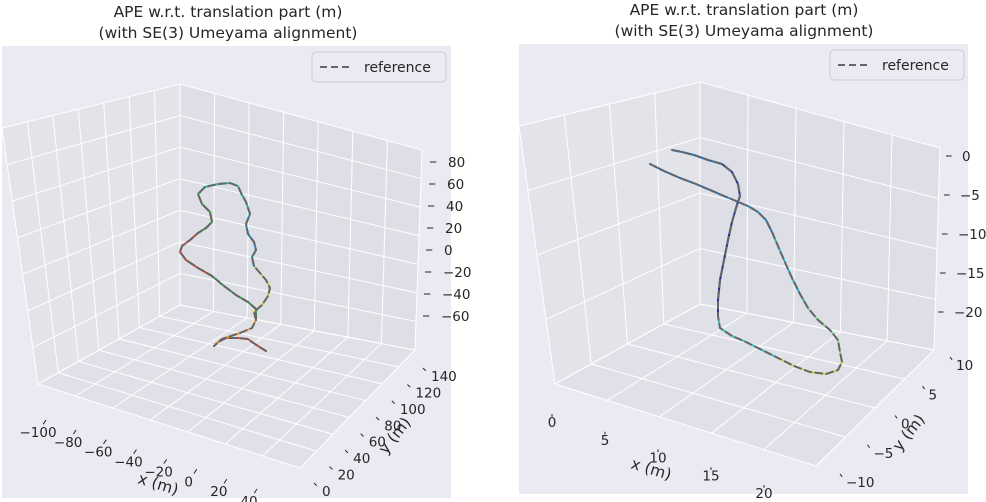 This screenshot has height=502, width=986. I want to click on left-z-tick-label: 20, so click(453, 229).